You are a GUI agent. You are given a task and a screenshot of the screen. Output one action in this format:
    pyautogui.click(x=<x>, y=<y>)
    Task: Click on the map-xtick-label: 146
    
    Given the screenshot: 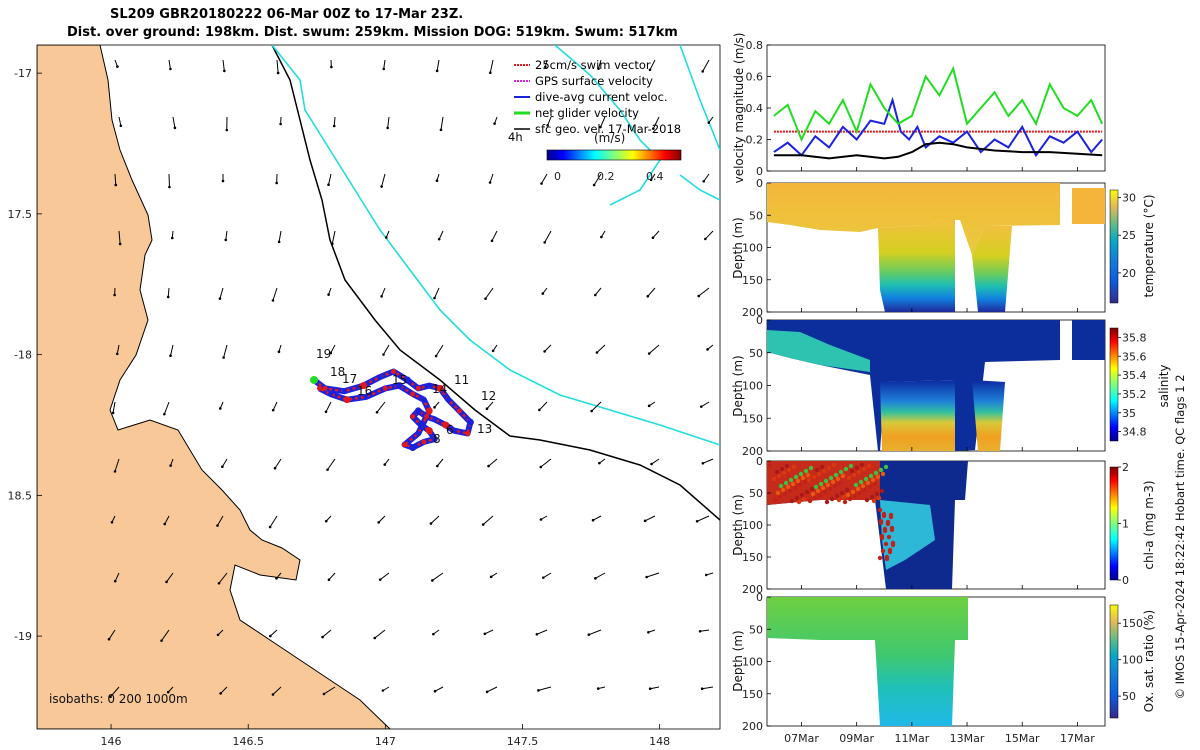 What is the action you would take?
    pyautogui.click(x=111, y=741)
    